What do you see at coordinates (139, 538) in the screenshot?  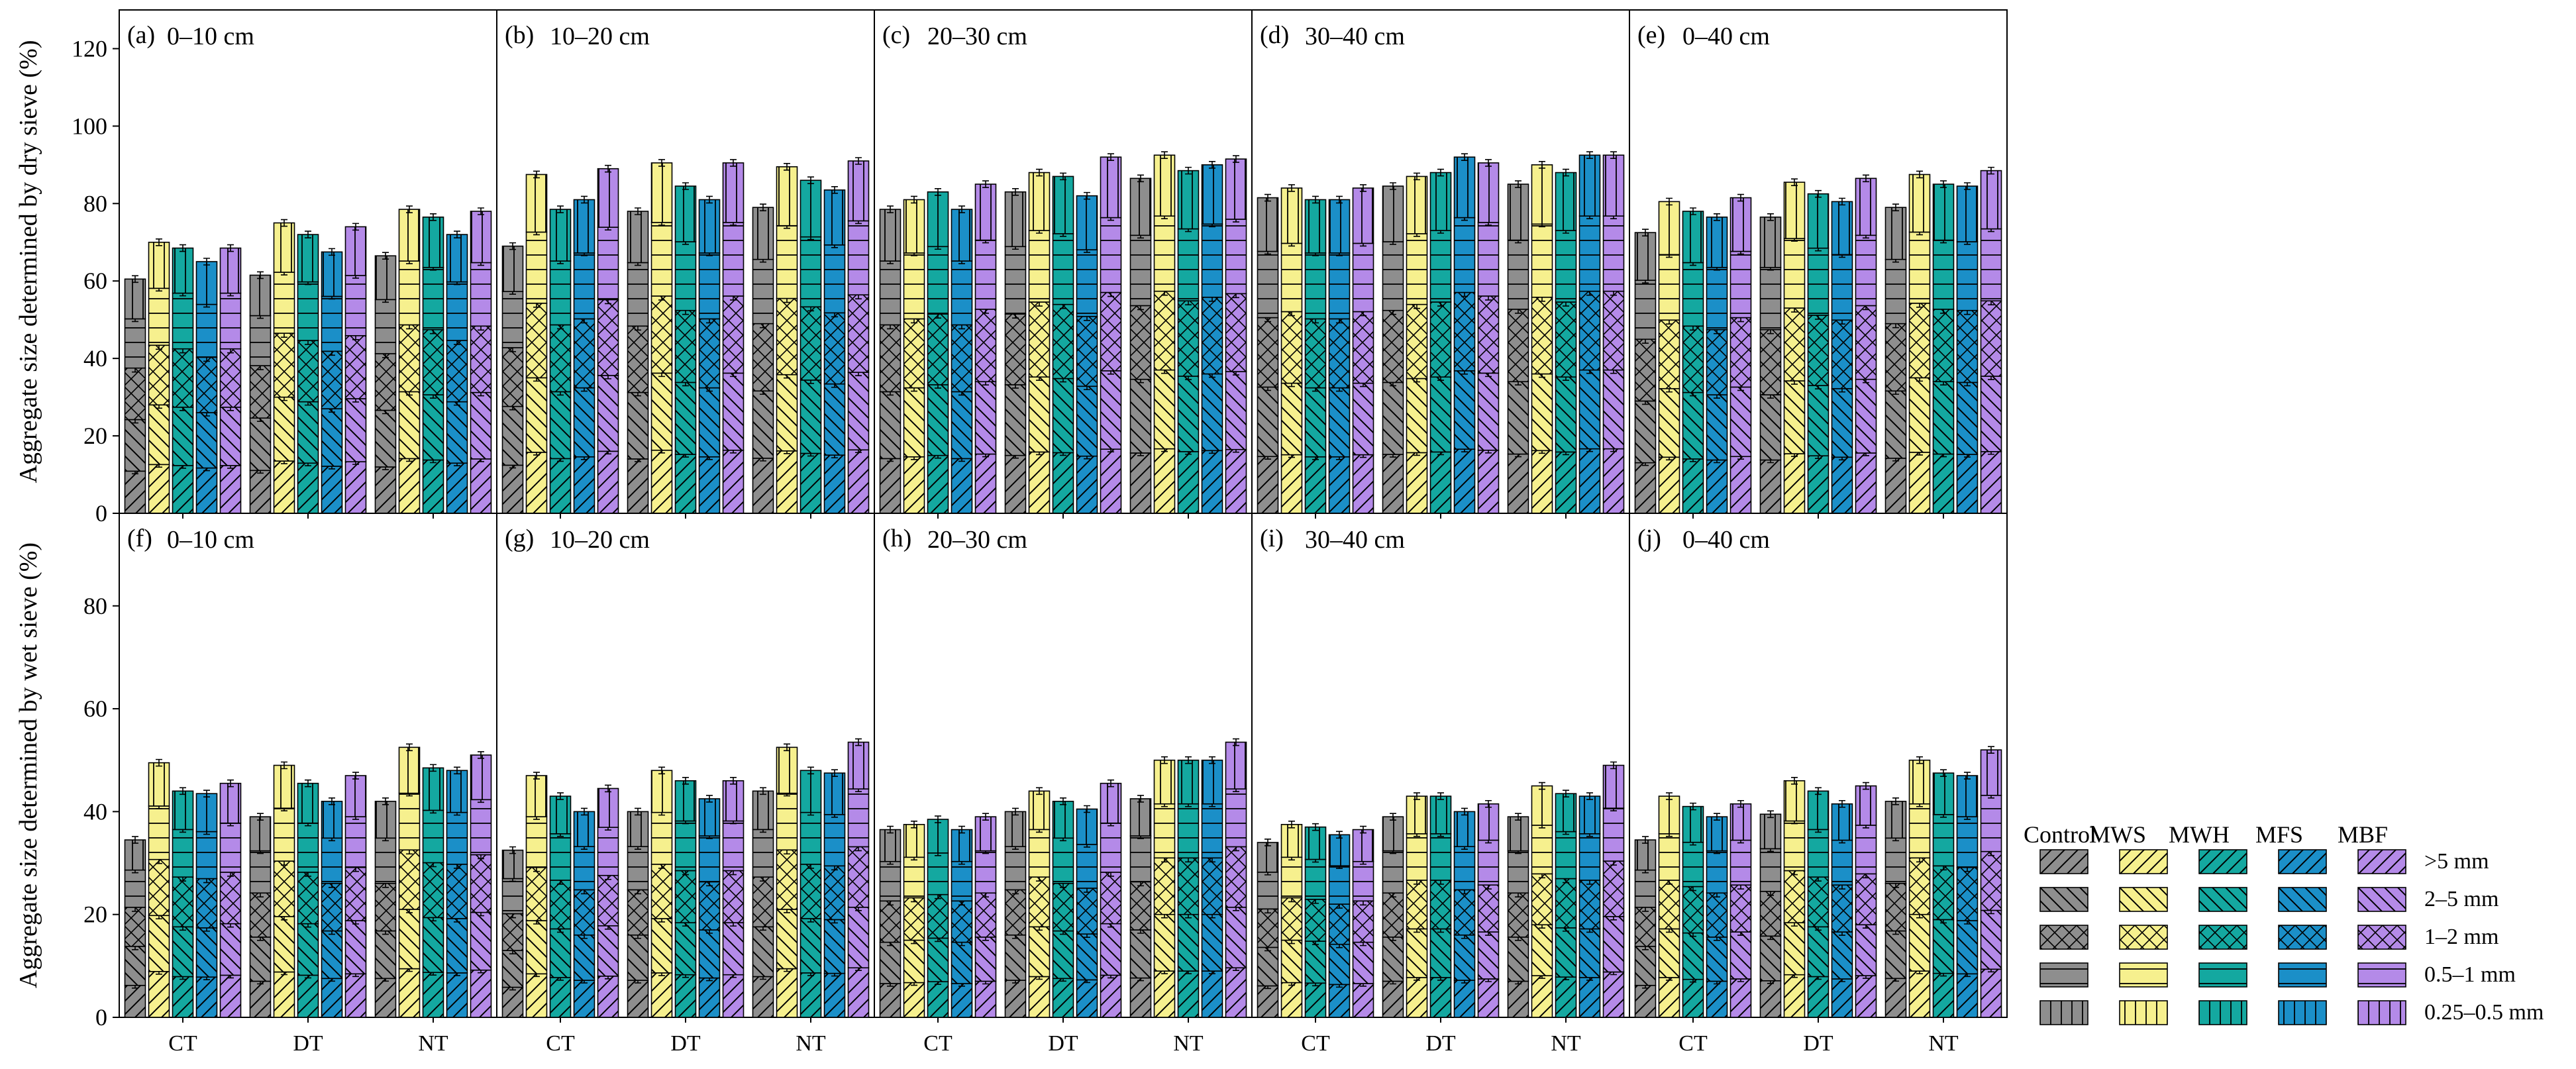 I see `panel-label: (f)` at bounding box center [139, 538].